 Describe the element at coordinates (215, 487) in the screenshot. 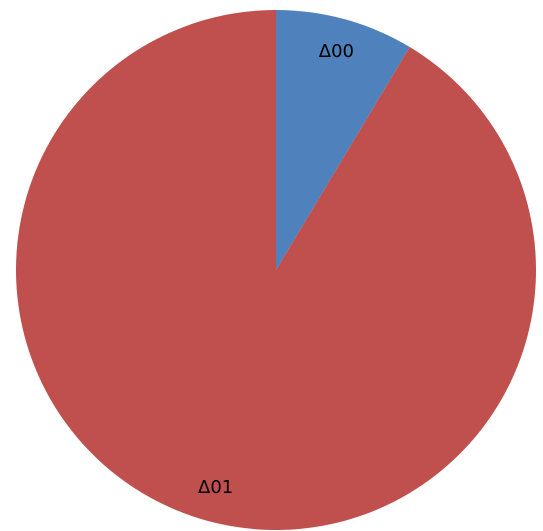

I see `slice-label: Δ01` at that location.